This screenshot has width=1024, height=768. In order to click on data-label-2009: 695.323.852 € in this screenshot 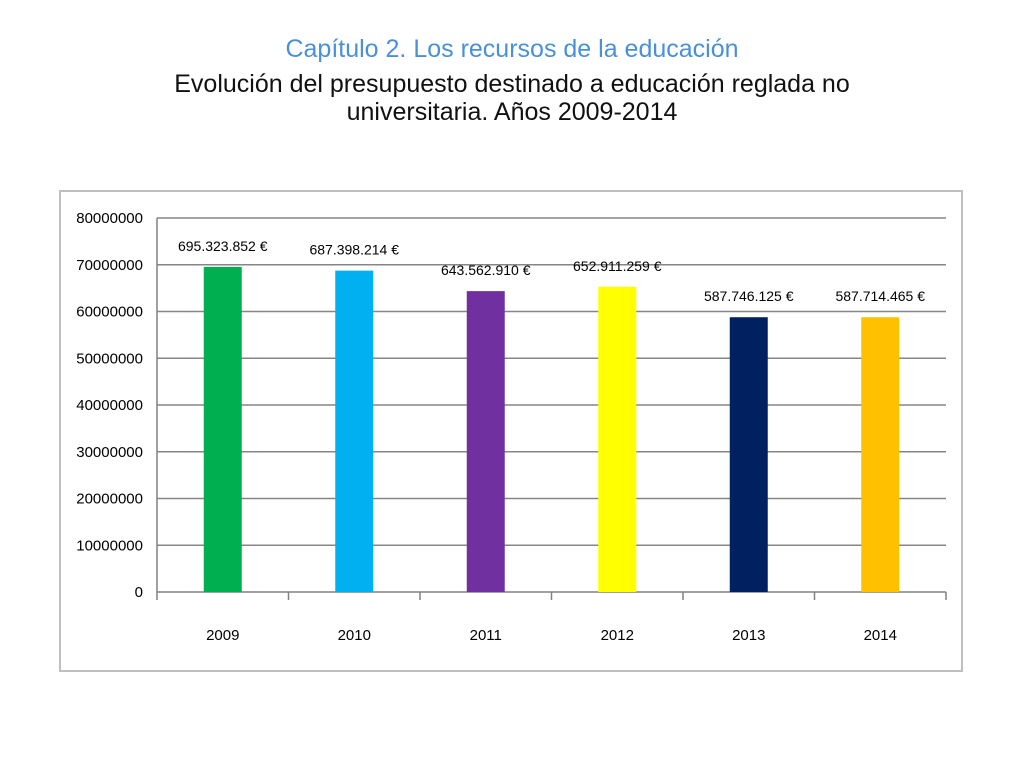, I will do `click(223, 246)`.